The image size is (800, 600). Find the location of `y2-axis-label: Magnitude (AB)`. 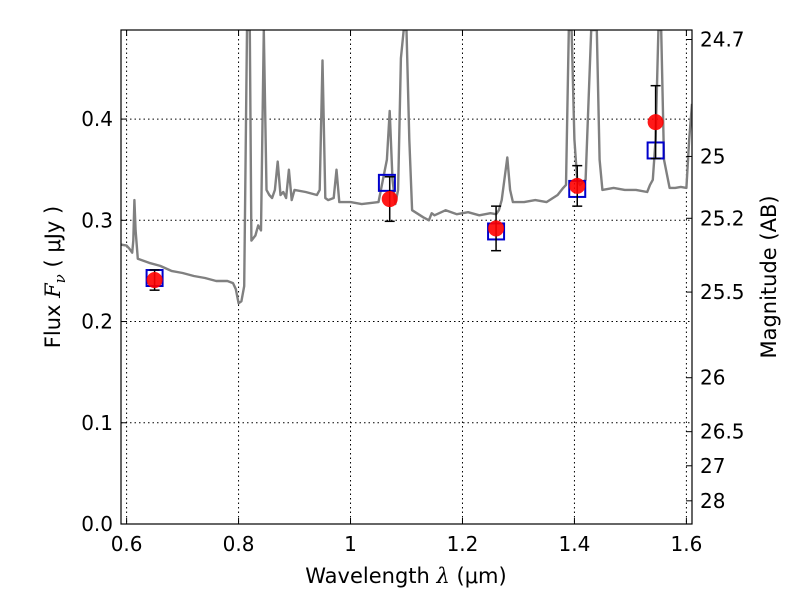

y2-axis-label: Magnitude (AB) is located at coordinates (769, 276).